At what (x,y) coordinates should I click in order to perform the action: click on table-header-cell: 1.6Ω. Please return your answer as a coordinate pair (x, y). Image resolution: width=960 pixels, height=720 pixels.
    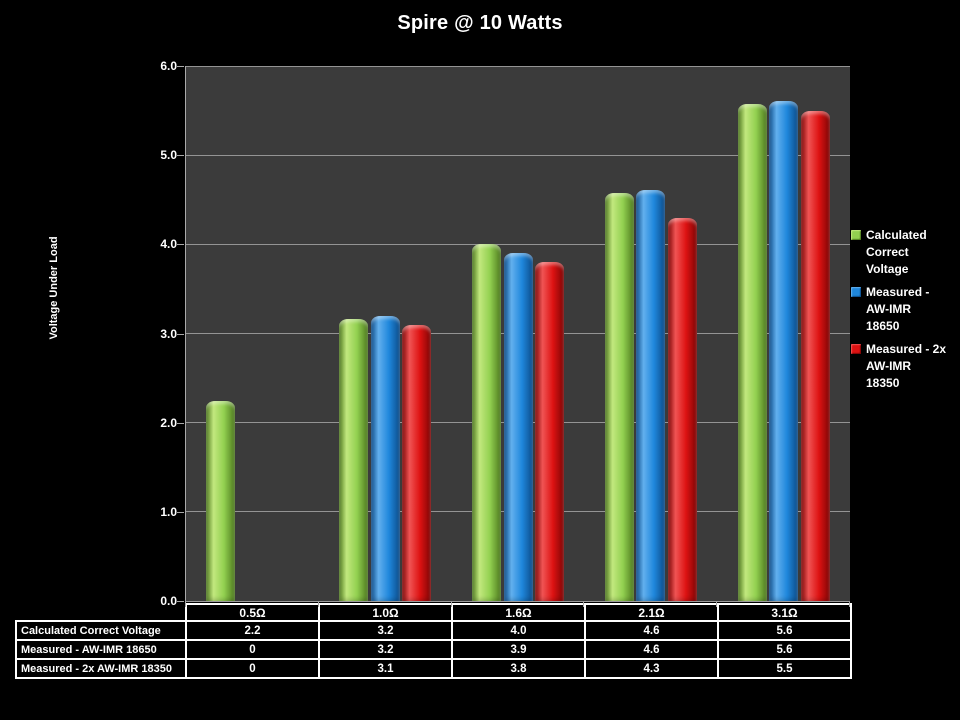
    Looking at the image, I should click on (518, 612).